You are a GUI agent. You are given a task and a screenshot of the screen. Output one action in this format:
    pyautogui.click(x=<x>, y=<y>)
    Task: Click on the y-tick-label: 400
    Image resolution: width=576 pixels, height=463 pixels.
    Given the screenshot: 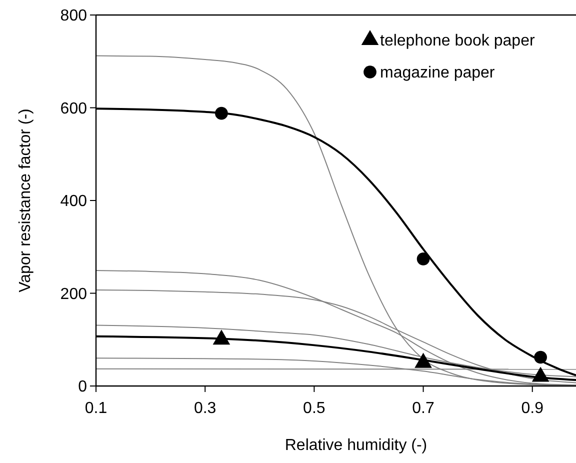 What is the action you would take?
    pyautogui.click(x=74, y=201)
    